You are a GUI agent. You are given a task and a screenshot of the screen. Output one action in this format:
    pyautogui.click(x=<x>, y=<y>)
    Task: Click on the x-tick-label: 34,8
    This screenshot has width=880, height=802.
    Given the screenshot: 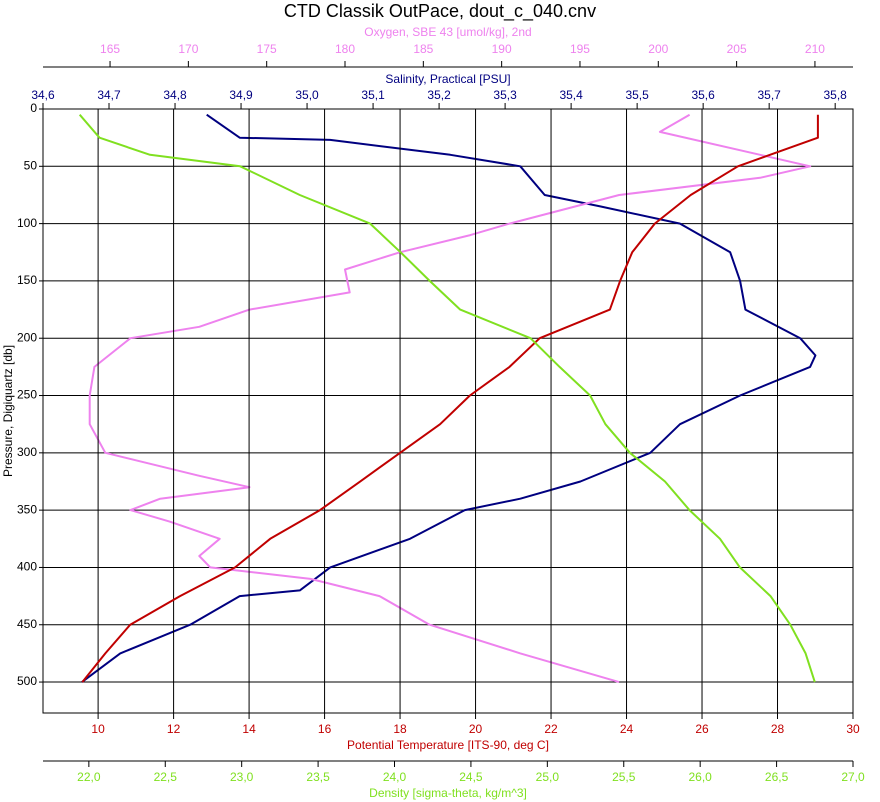 What is the action you would take?
    pyautogui.click(x=175, y=95)
    